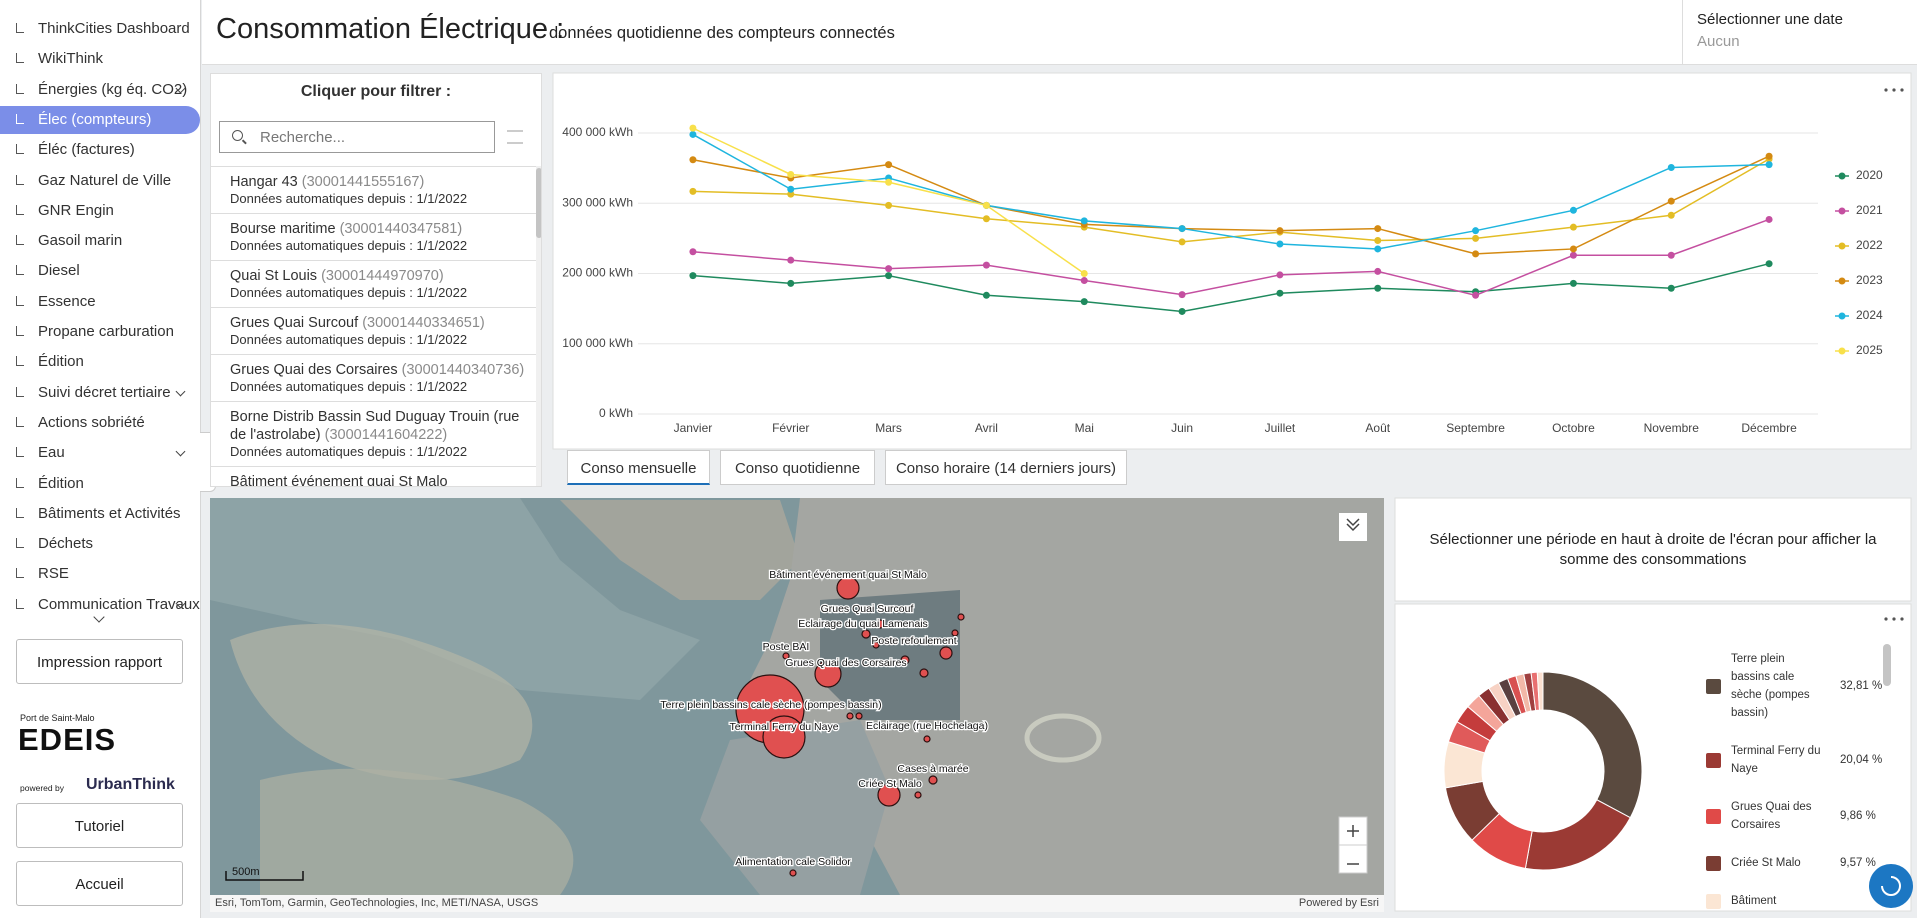 This screenshot has width=1917, height=918. What do you see at coordinates (100, 514) in the screenshot?
I see `nav-item: Bâtiments et Activités` at bounding box center [100, 514].